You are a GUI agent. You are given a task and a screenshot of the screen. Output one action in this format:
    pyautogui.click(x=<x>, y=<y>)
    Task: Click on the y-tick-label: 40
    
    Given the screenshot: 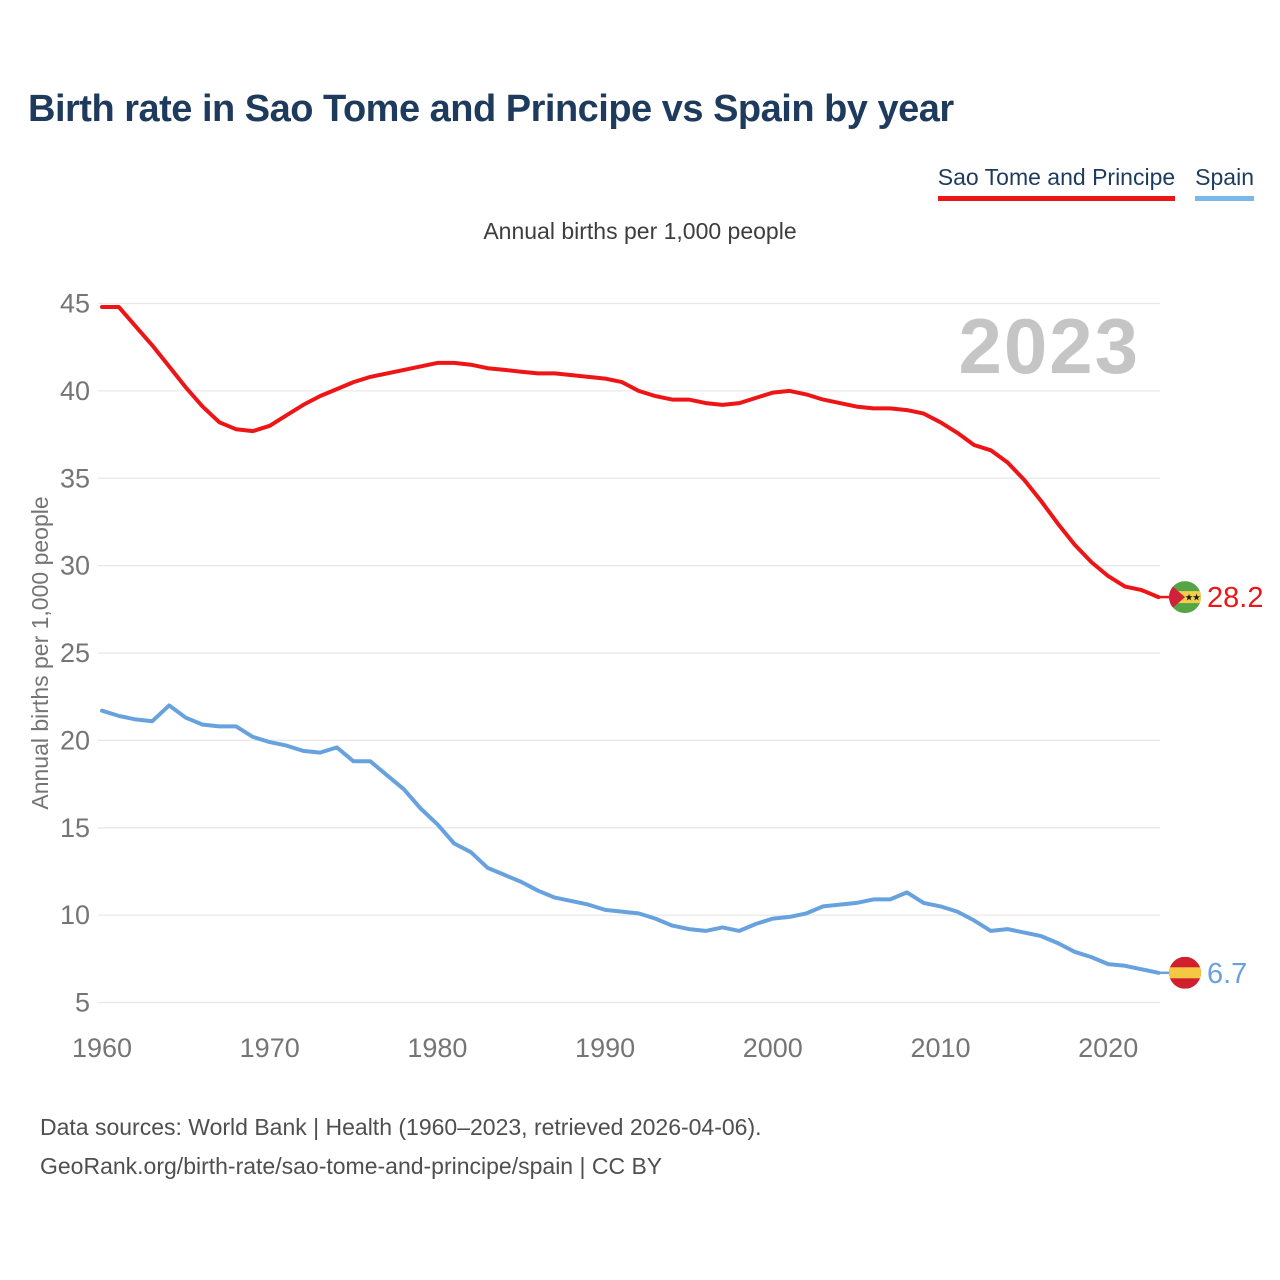 What is the action you would take?
    pyautogui.click(x=75, y=391)
    